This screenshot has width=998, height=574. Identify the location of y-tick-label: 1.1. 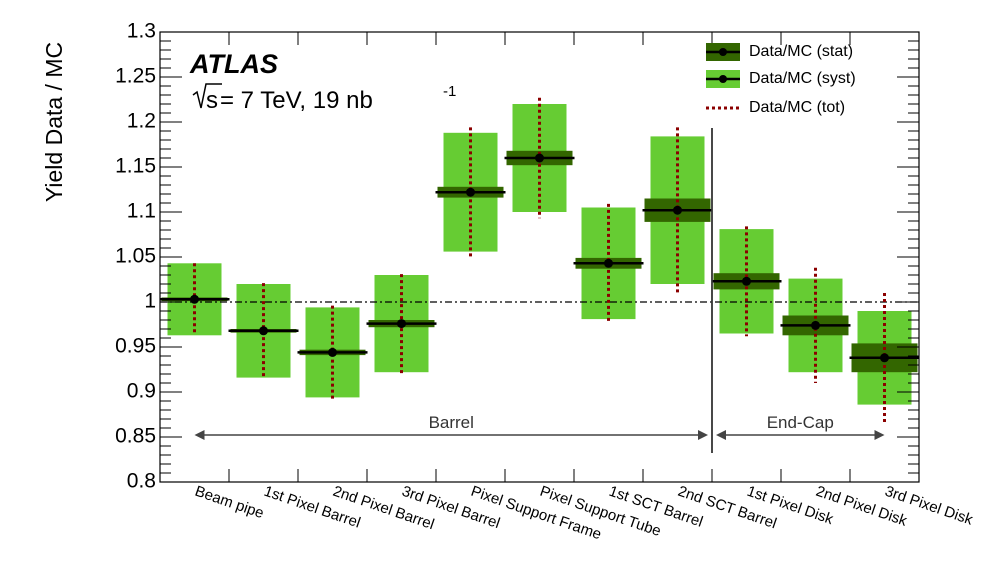
(141, 211).